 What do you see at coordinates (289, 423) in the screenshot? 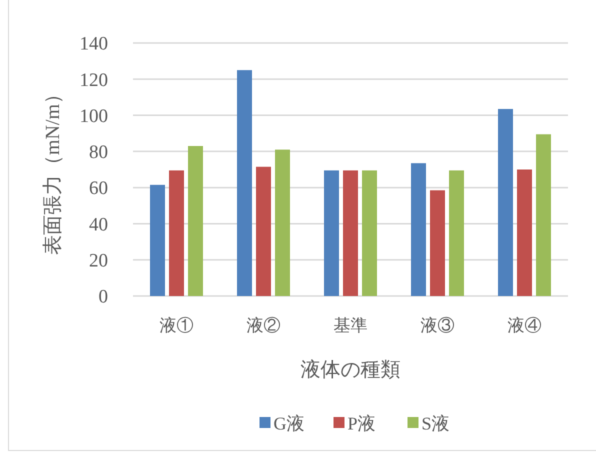
I see `legend-label: G液` at bounding box center [289, 423].